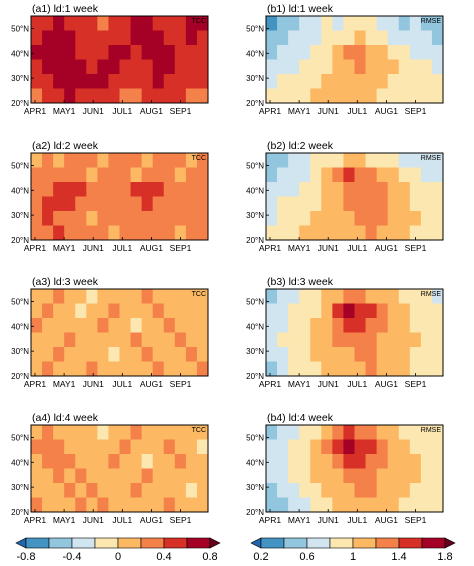 This screenshot has width=474, height=566. I want to click on colorbar-swatch, so click(175, 543).